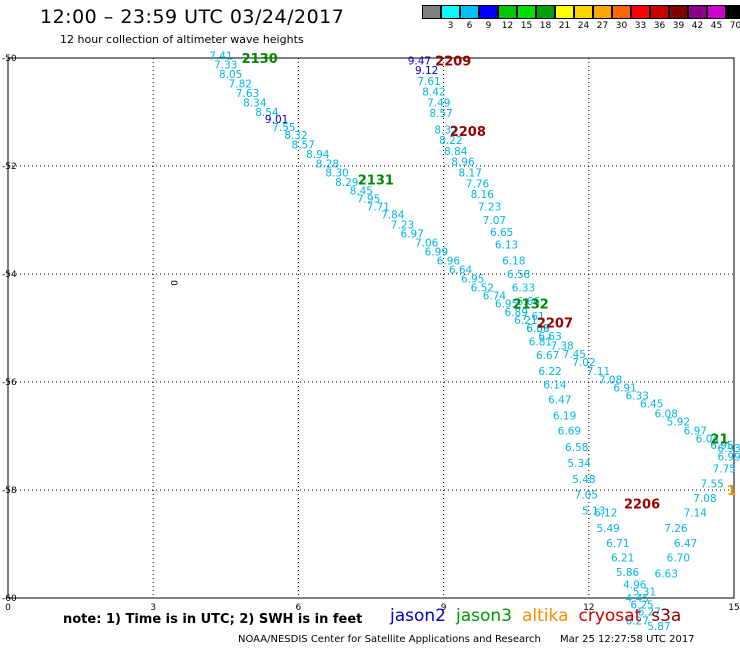 This screenshot has width=740, height=650. Describe the element at coordinates (678, 26) in the screenshot. I see `legend-label: 39` at that location.